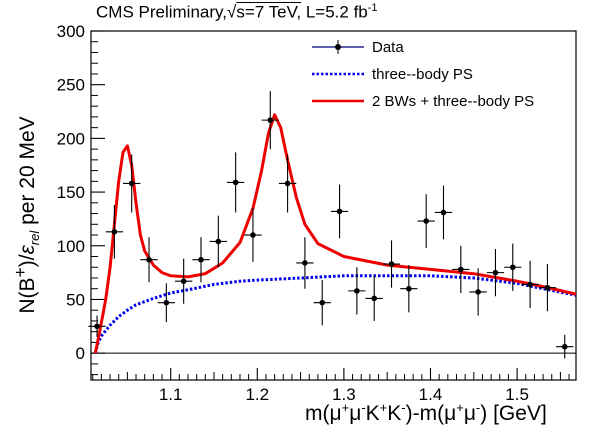 This screenshot has height=438, width=609. I want to click on chart-title: CMS Preliminary,√s=7 TeV, L=5.2 fb-1, so click(237, 12).